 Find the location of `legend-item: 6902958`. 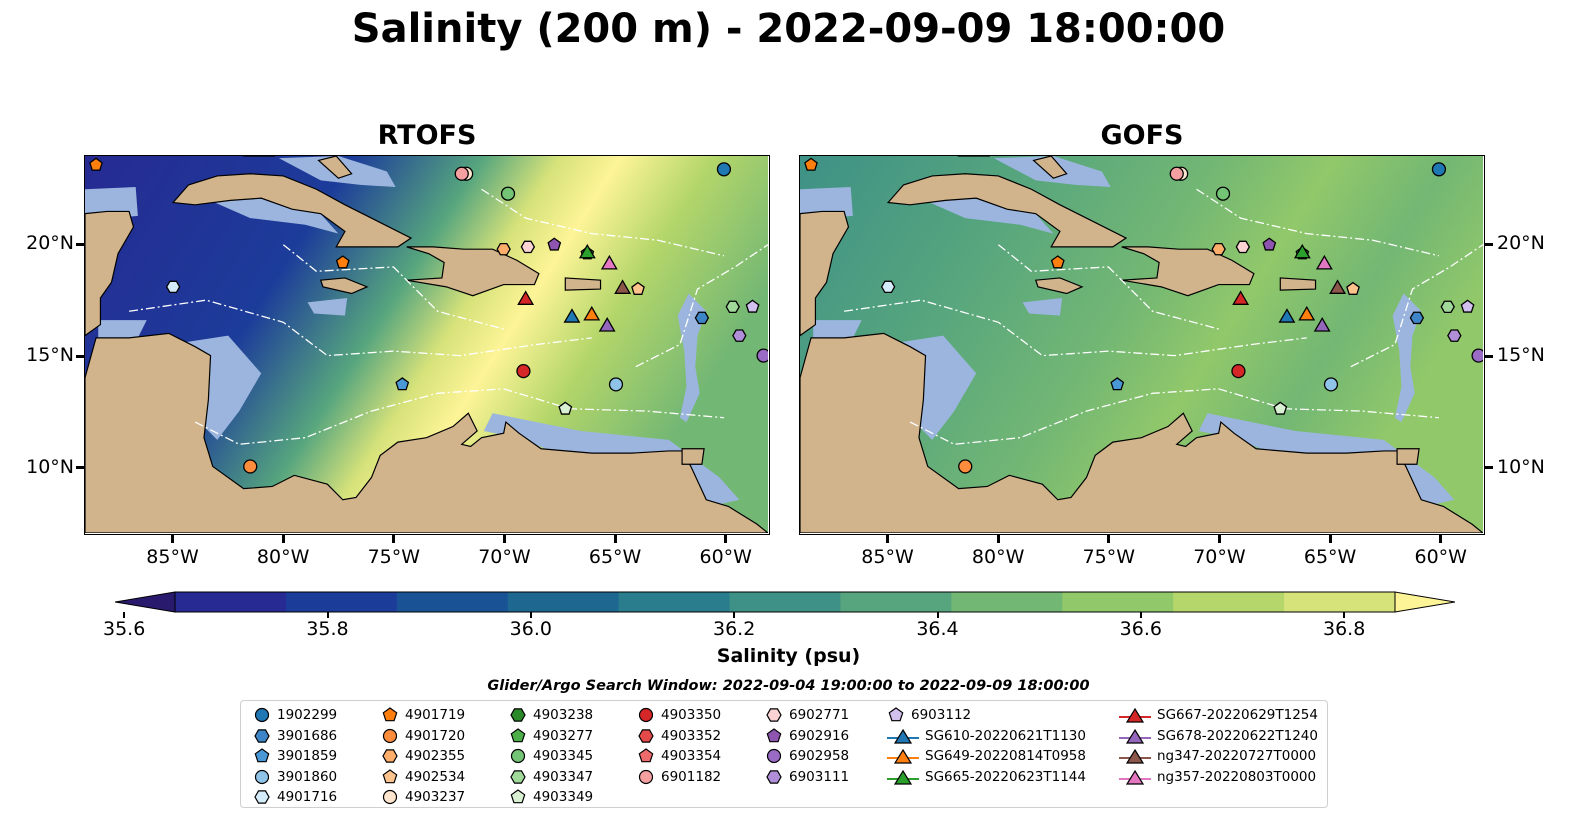

legend-item: 6902958 is located at coordinates (807, 756).